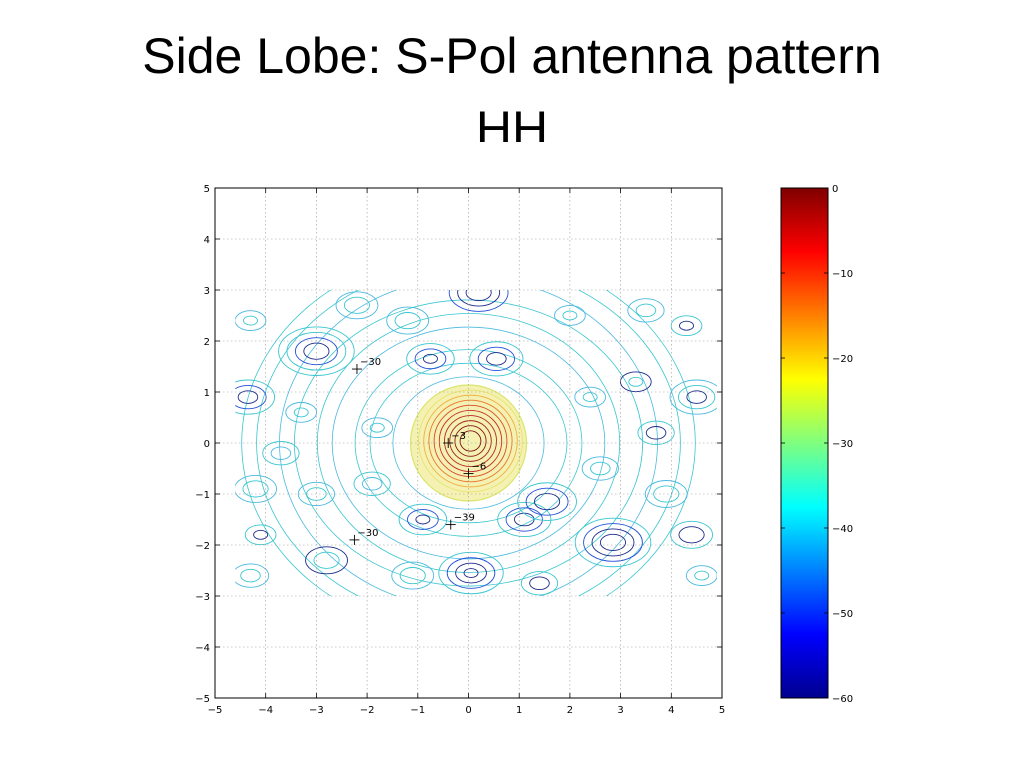  Describe the element at coordinates (215, 710) in the screenshot. I see `x-tick-label: −5` at that location.